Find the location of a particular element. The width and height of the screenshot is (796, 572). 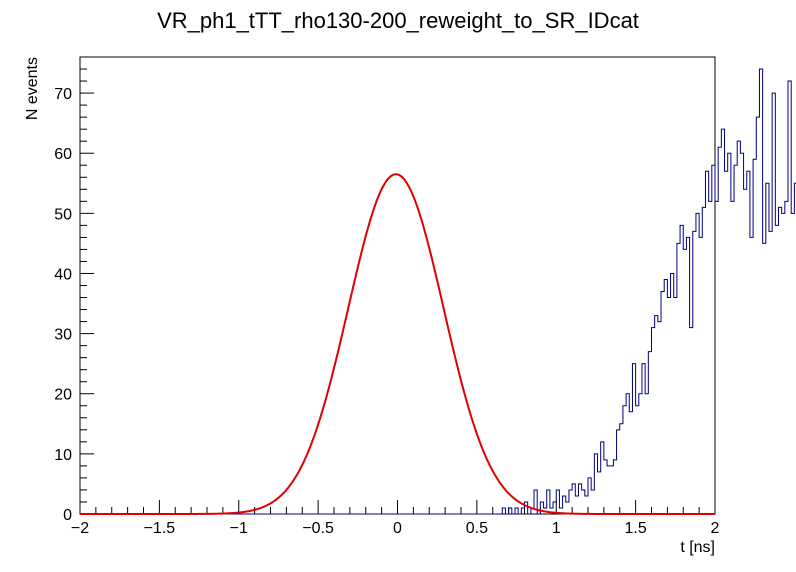

x-tick-label: 1.5 is located at coordinates (636, 528).